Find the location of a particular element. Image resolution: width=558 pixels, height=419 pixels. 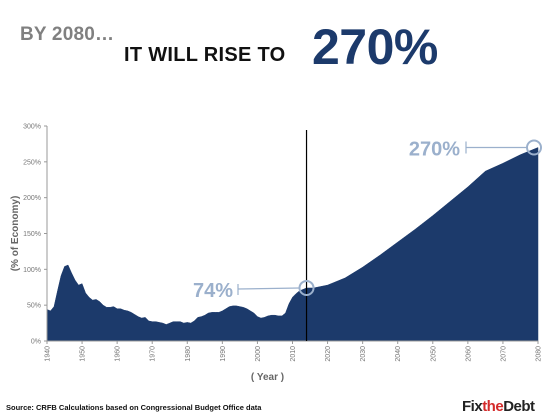

x-tick-label: 1990 is located at coordinates (223, 354).